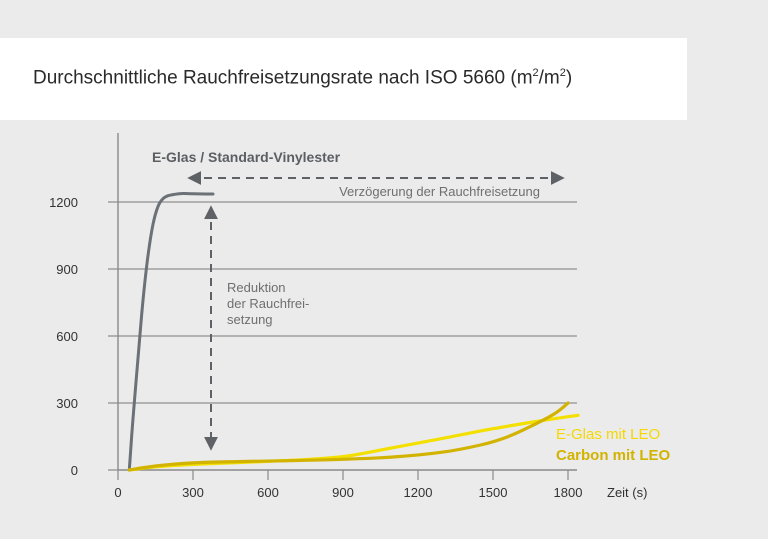 The height and width of the screenshot is (539, 768). What do you see at coordinates (74, 470) in the screenshot?
I see `y-tick-label: 0` at bounding box center [74, 470].